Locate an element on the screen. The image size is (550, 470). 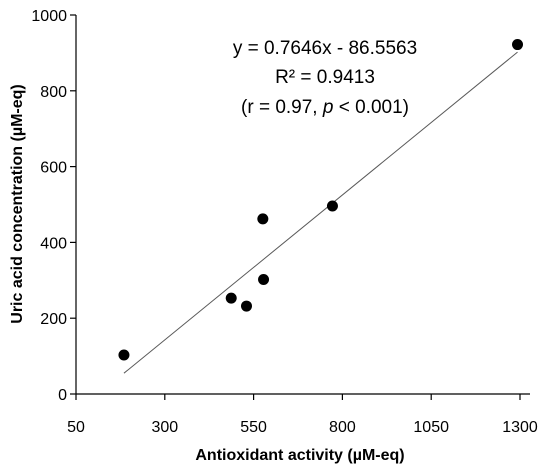
p-symbol: p is located at coordinates (328, 107).